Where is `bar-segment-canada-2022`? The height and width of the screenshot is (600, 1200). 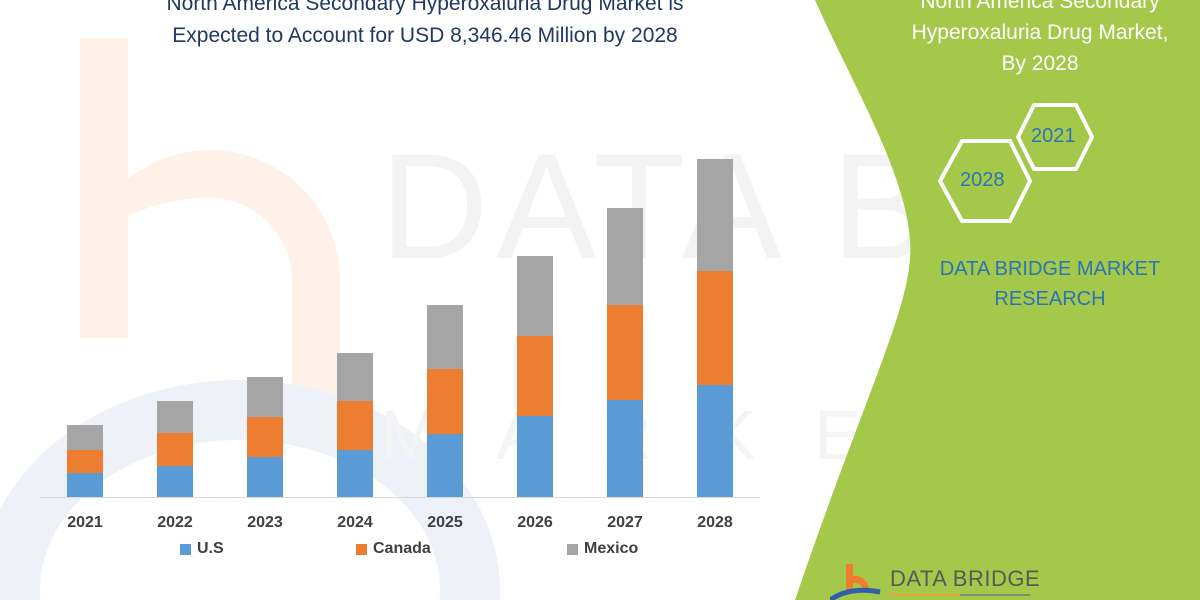
bar-segment-canada-2022 is located at coordinates (175, 450).